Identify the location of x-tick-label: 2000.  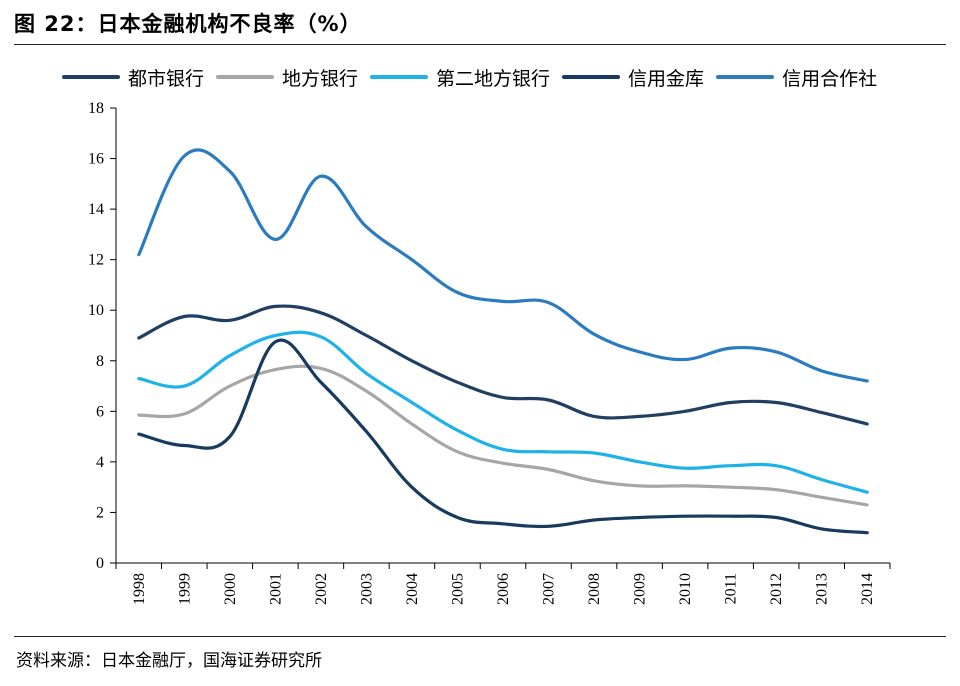
(230, 589).